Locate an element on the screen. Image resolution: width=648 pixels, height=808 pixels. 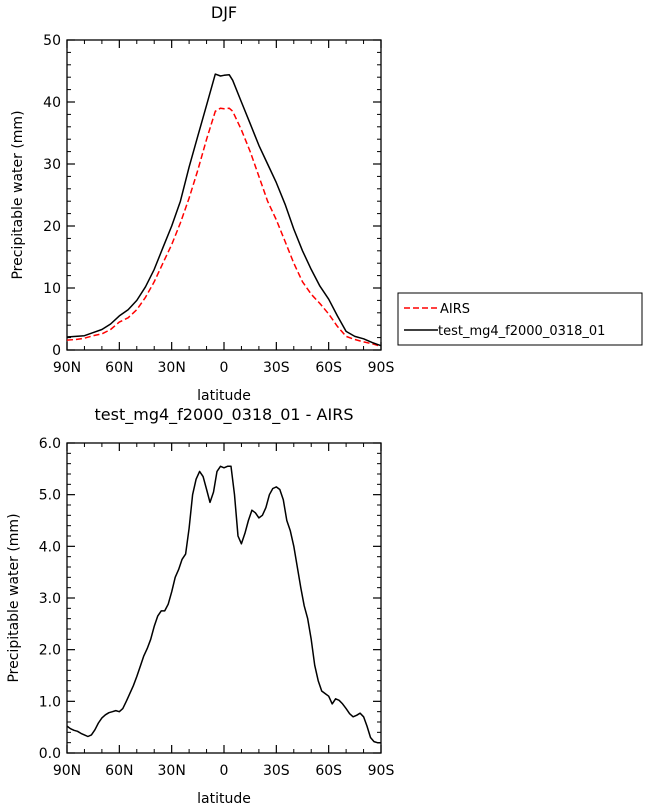
bottom-chart-title: test_mg4_f2000_0318_01 - AIRS is located at coordinates (224, 415).